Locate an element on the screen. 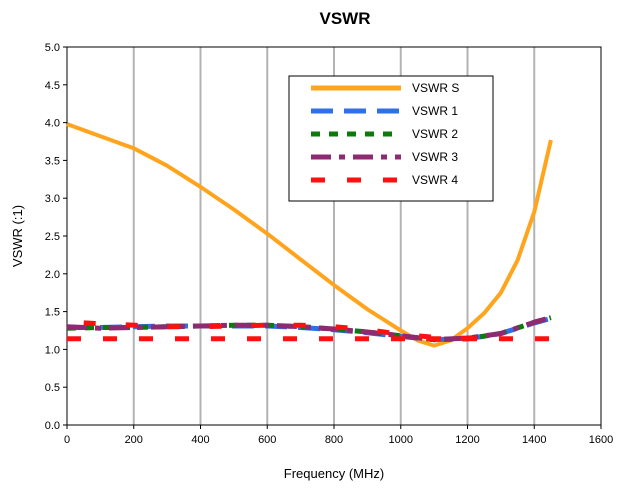  x-tick-label: 600 is located at coordinates (267, 440).